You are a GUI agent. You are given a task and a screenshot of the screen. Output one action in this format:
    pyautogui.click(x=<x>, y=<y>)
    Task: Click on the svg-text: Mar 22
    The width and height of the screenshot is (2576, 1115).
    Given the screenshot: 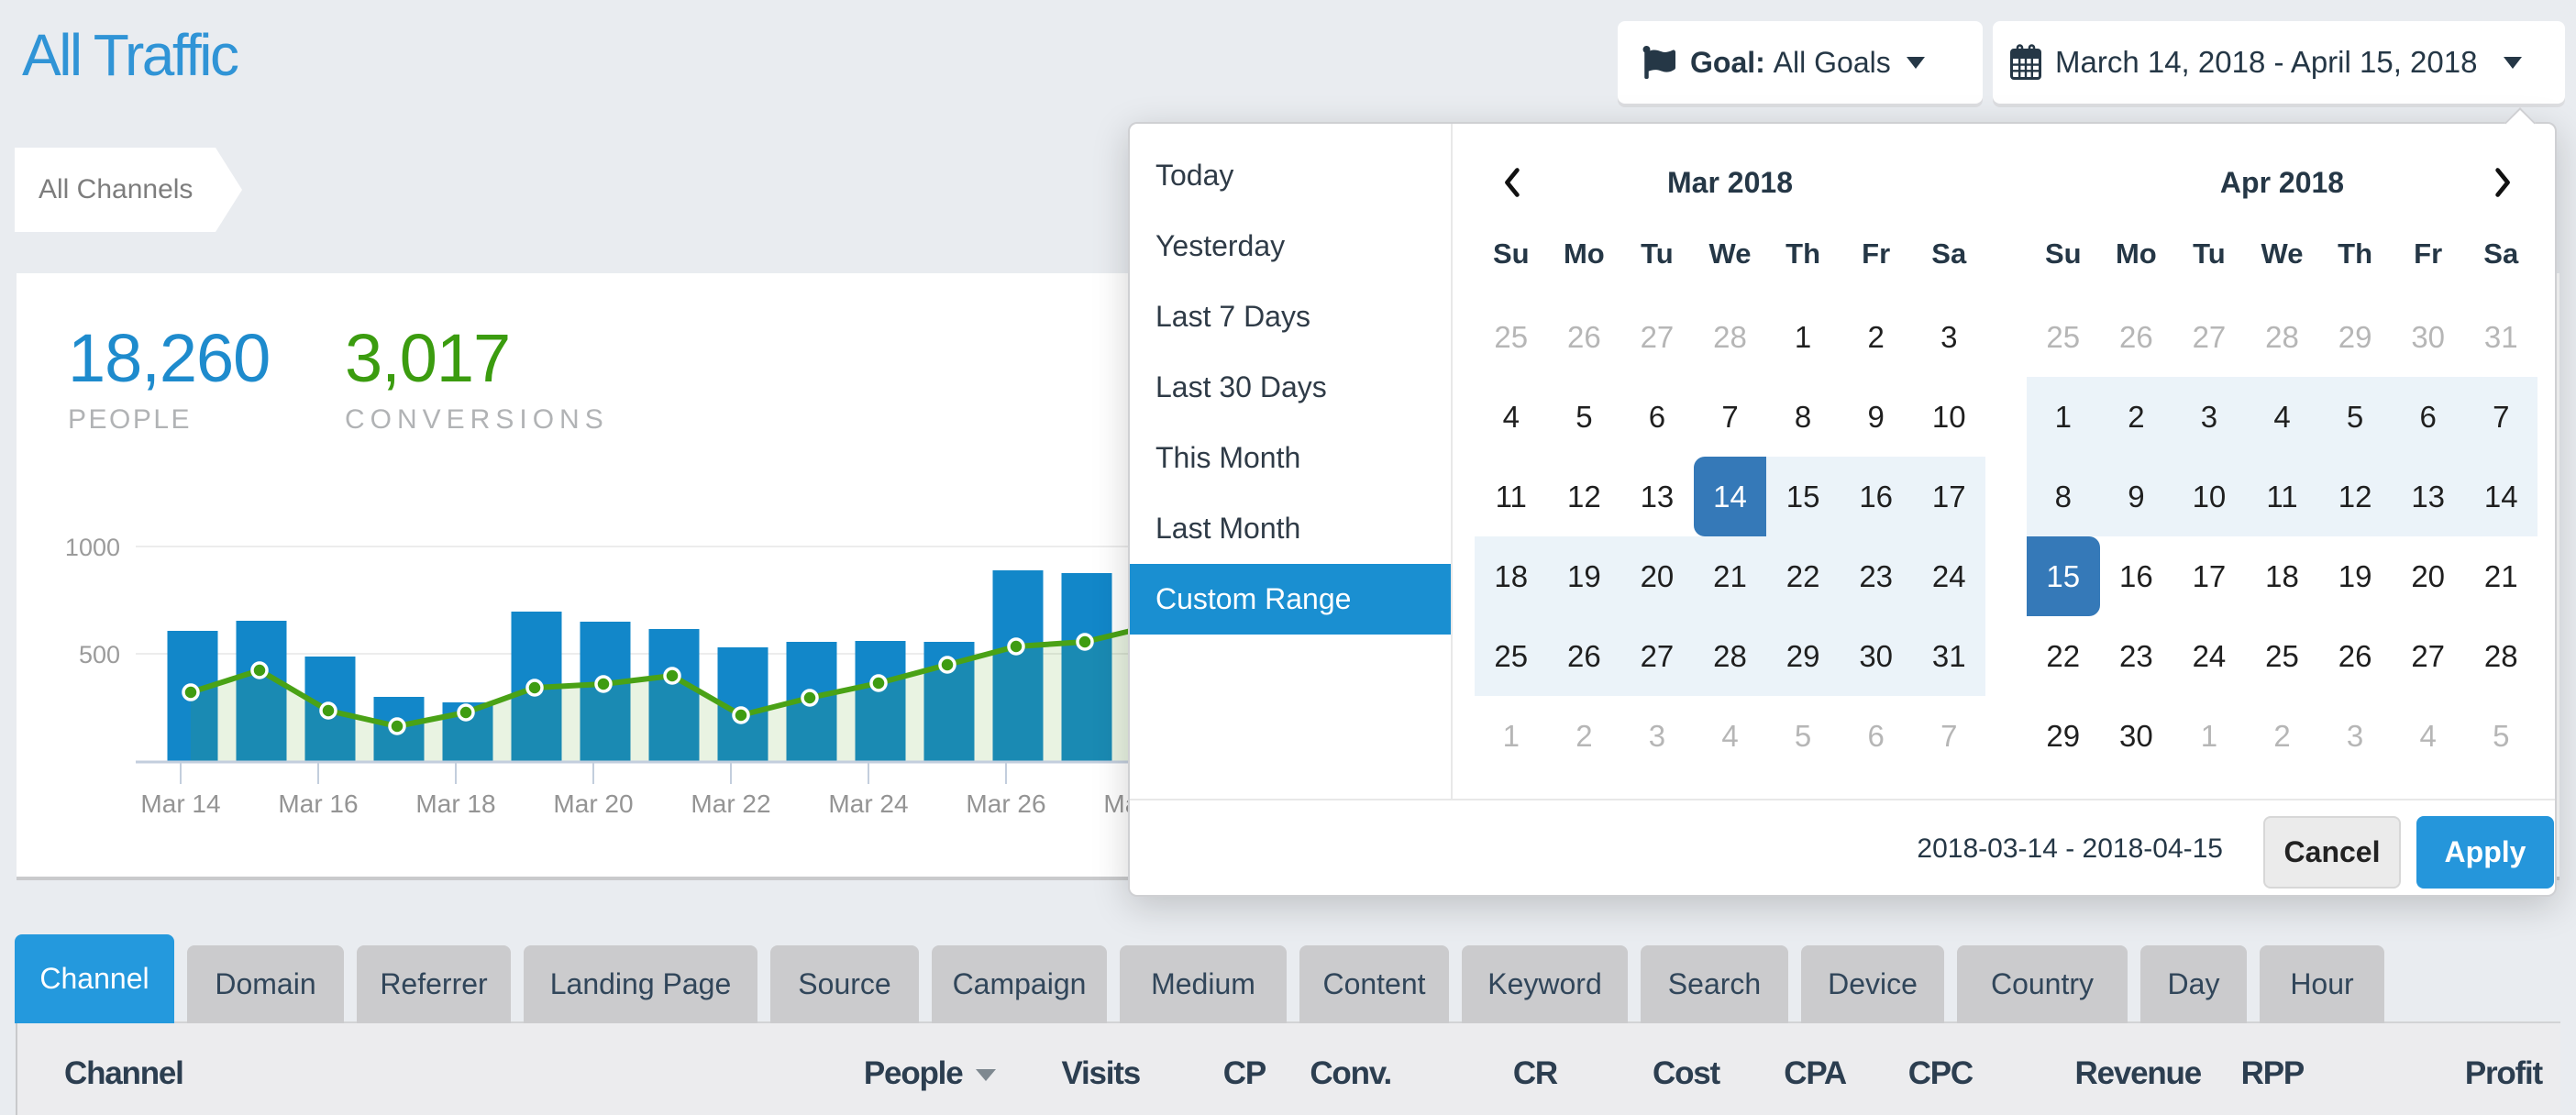 What is the action you would take?
    pyautogui.click(x=730, y=803)
    